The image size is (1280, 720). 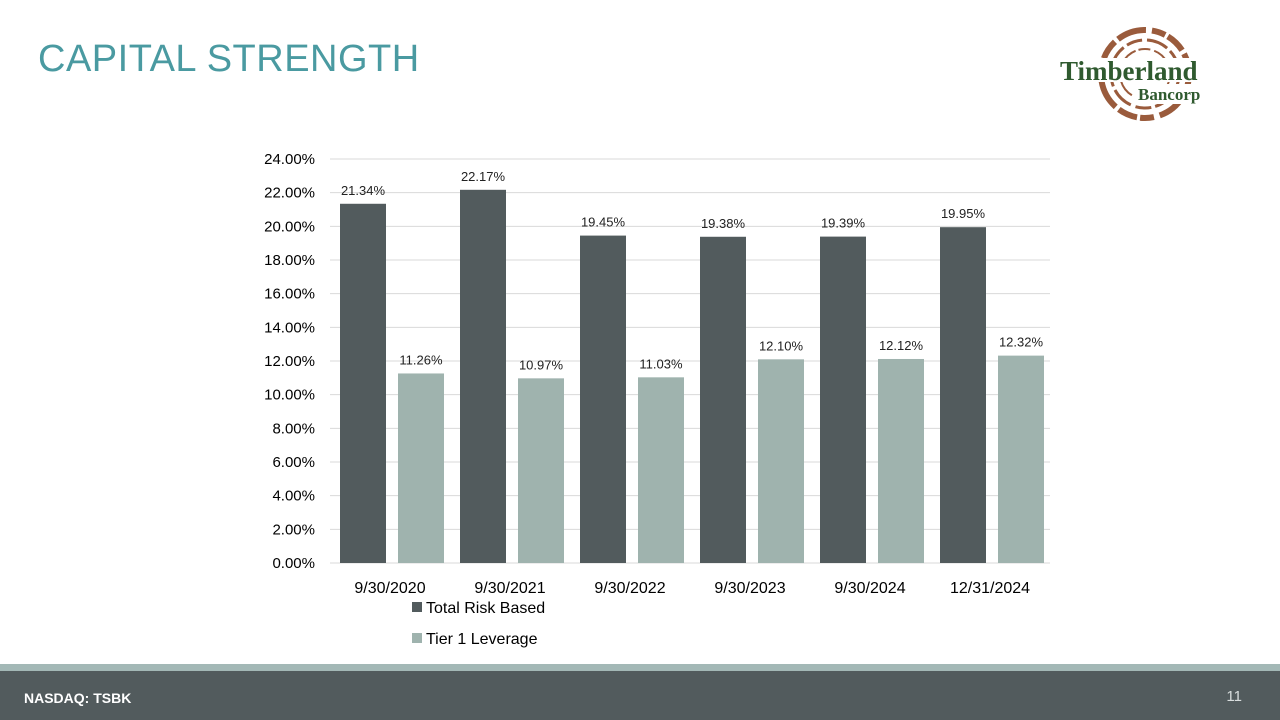 What do you see at coordinates (293, 563) in the screenshot?
I see `y-tick-label: 0.00%` at bounding box center [293, 563].